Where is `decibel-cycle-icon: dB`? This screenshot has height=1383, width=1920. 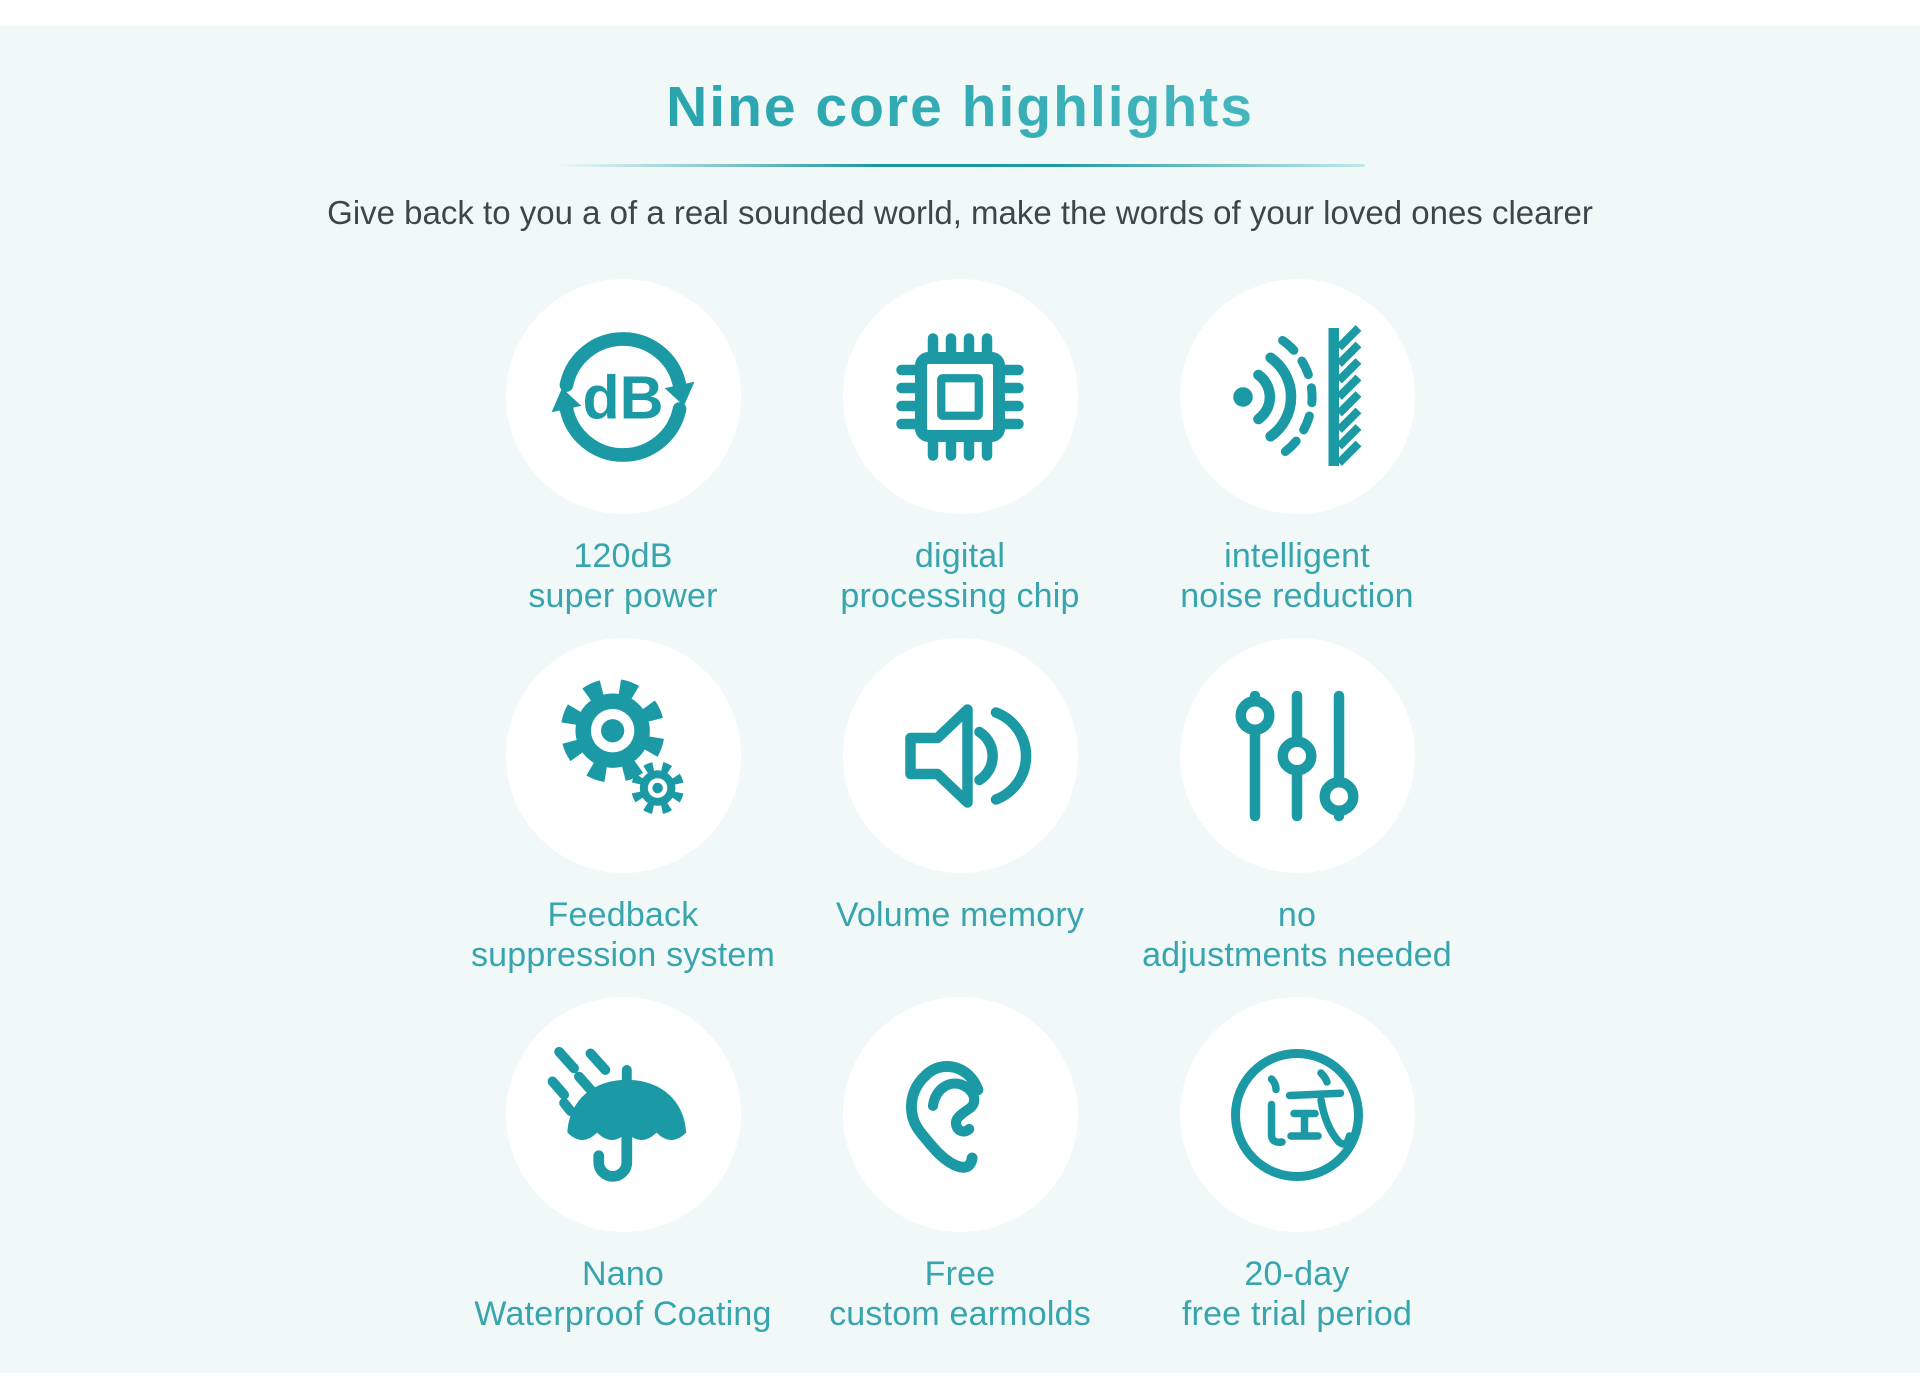
decibel-cycle-icon: dB is located at coordinates (623, 396).